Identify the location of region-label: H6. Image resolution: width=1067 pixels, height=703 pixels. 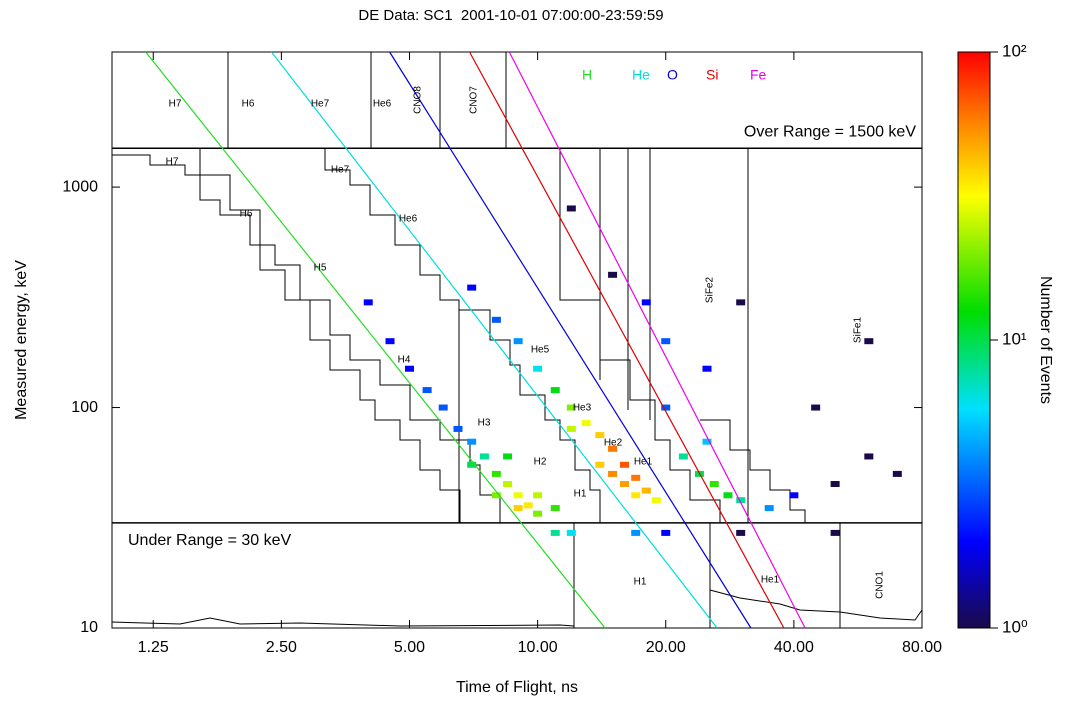
(248, 104).